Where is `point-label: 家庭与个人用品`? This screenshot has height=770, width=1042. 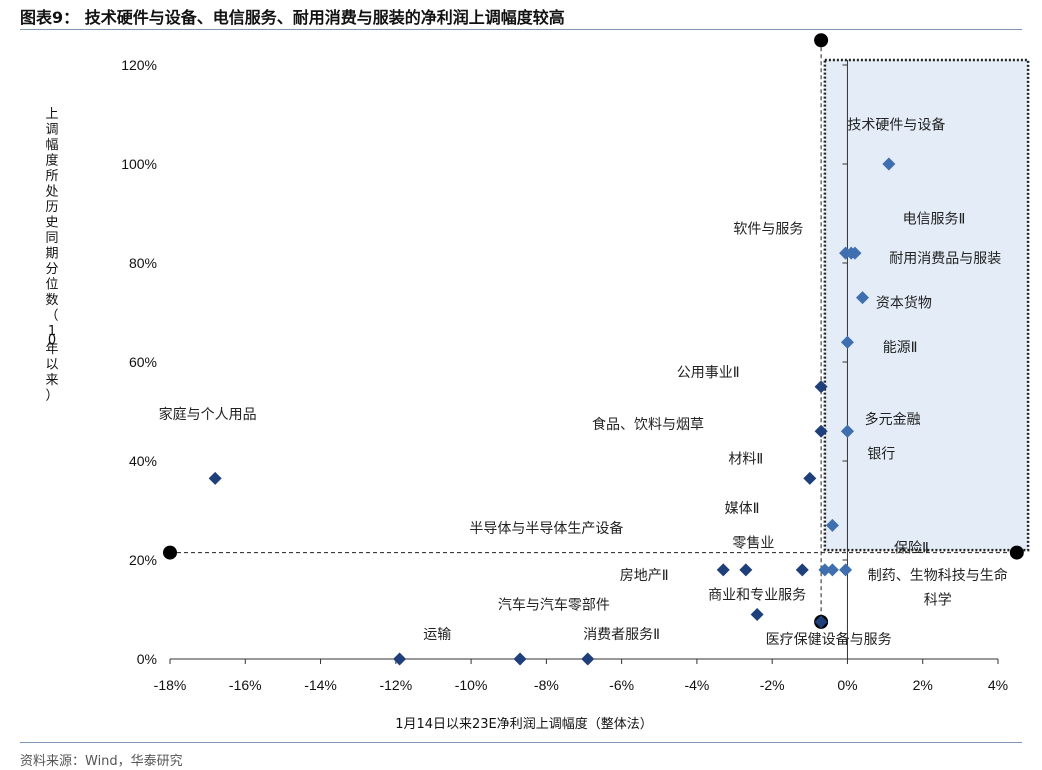 point-label: 家庭与个人用品 is located at coordinates (208, 414).